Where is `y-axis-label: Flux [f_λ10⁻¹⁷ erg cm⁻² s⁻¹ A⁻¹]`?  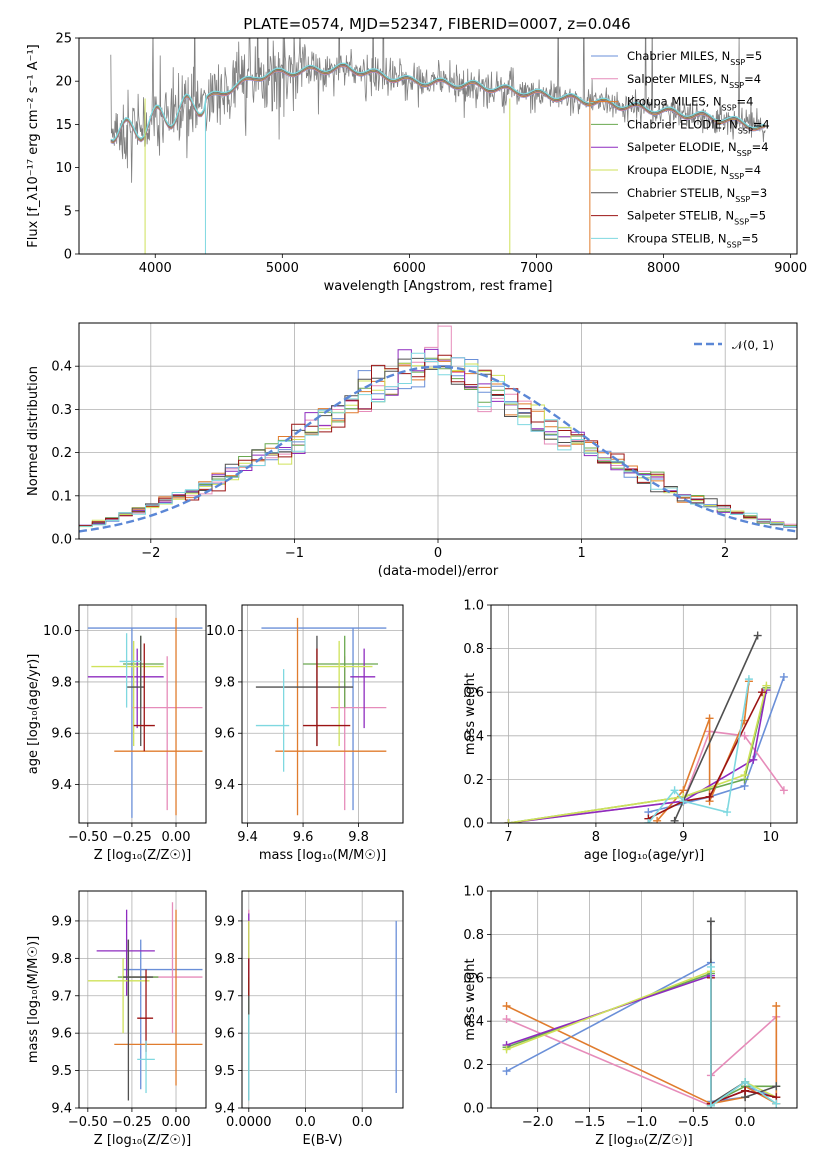
y-axis-label: Flux [f_λ10⁻¹⁷ erg cm⁻² s⁻¹ A⁻¹] is located at coordinates (33, 146).